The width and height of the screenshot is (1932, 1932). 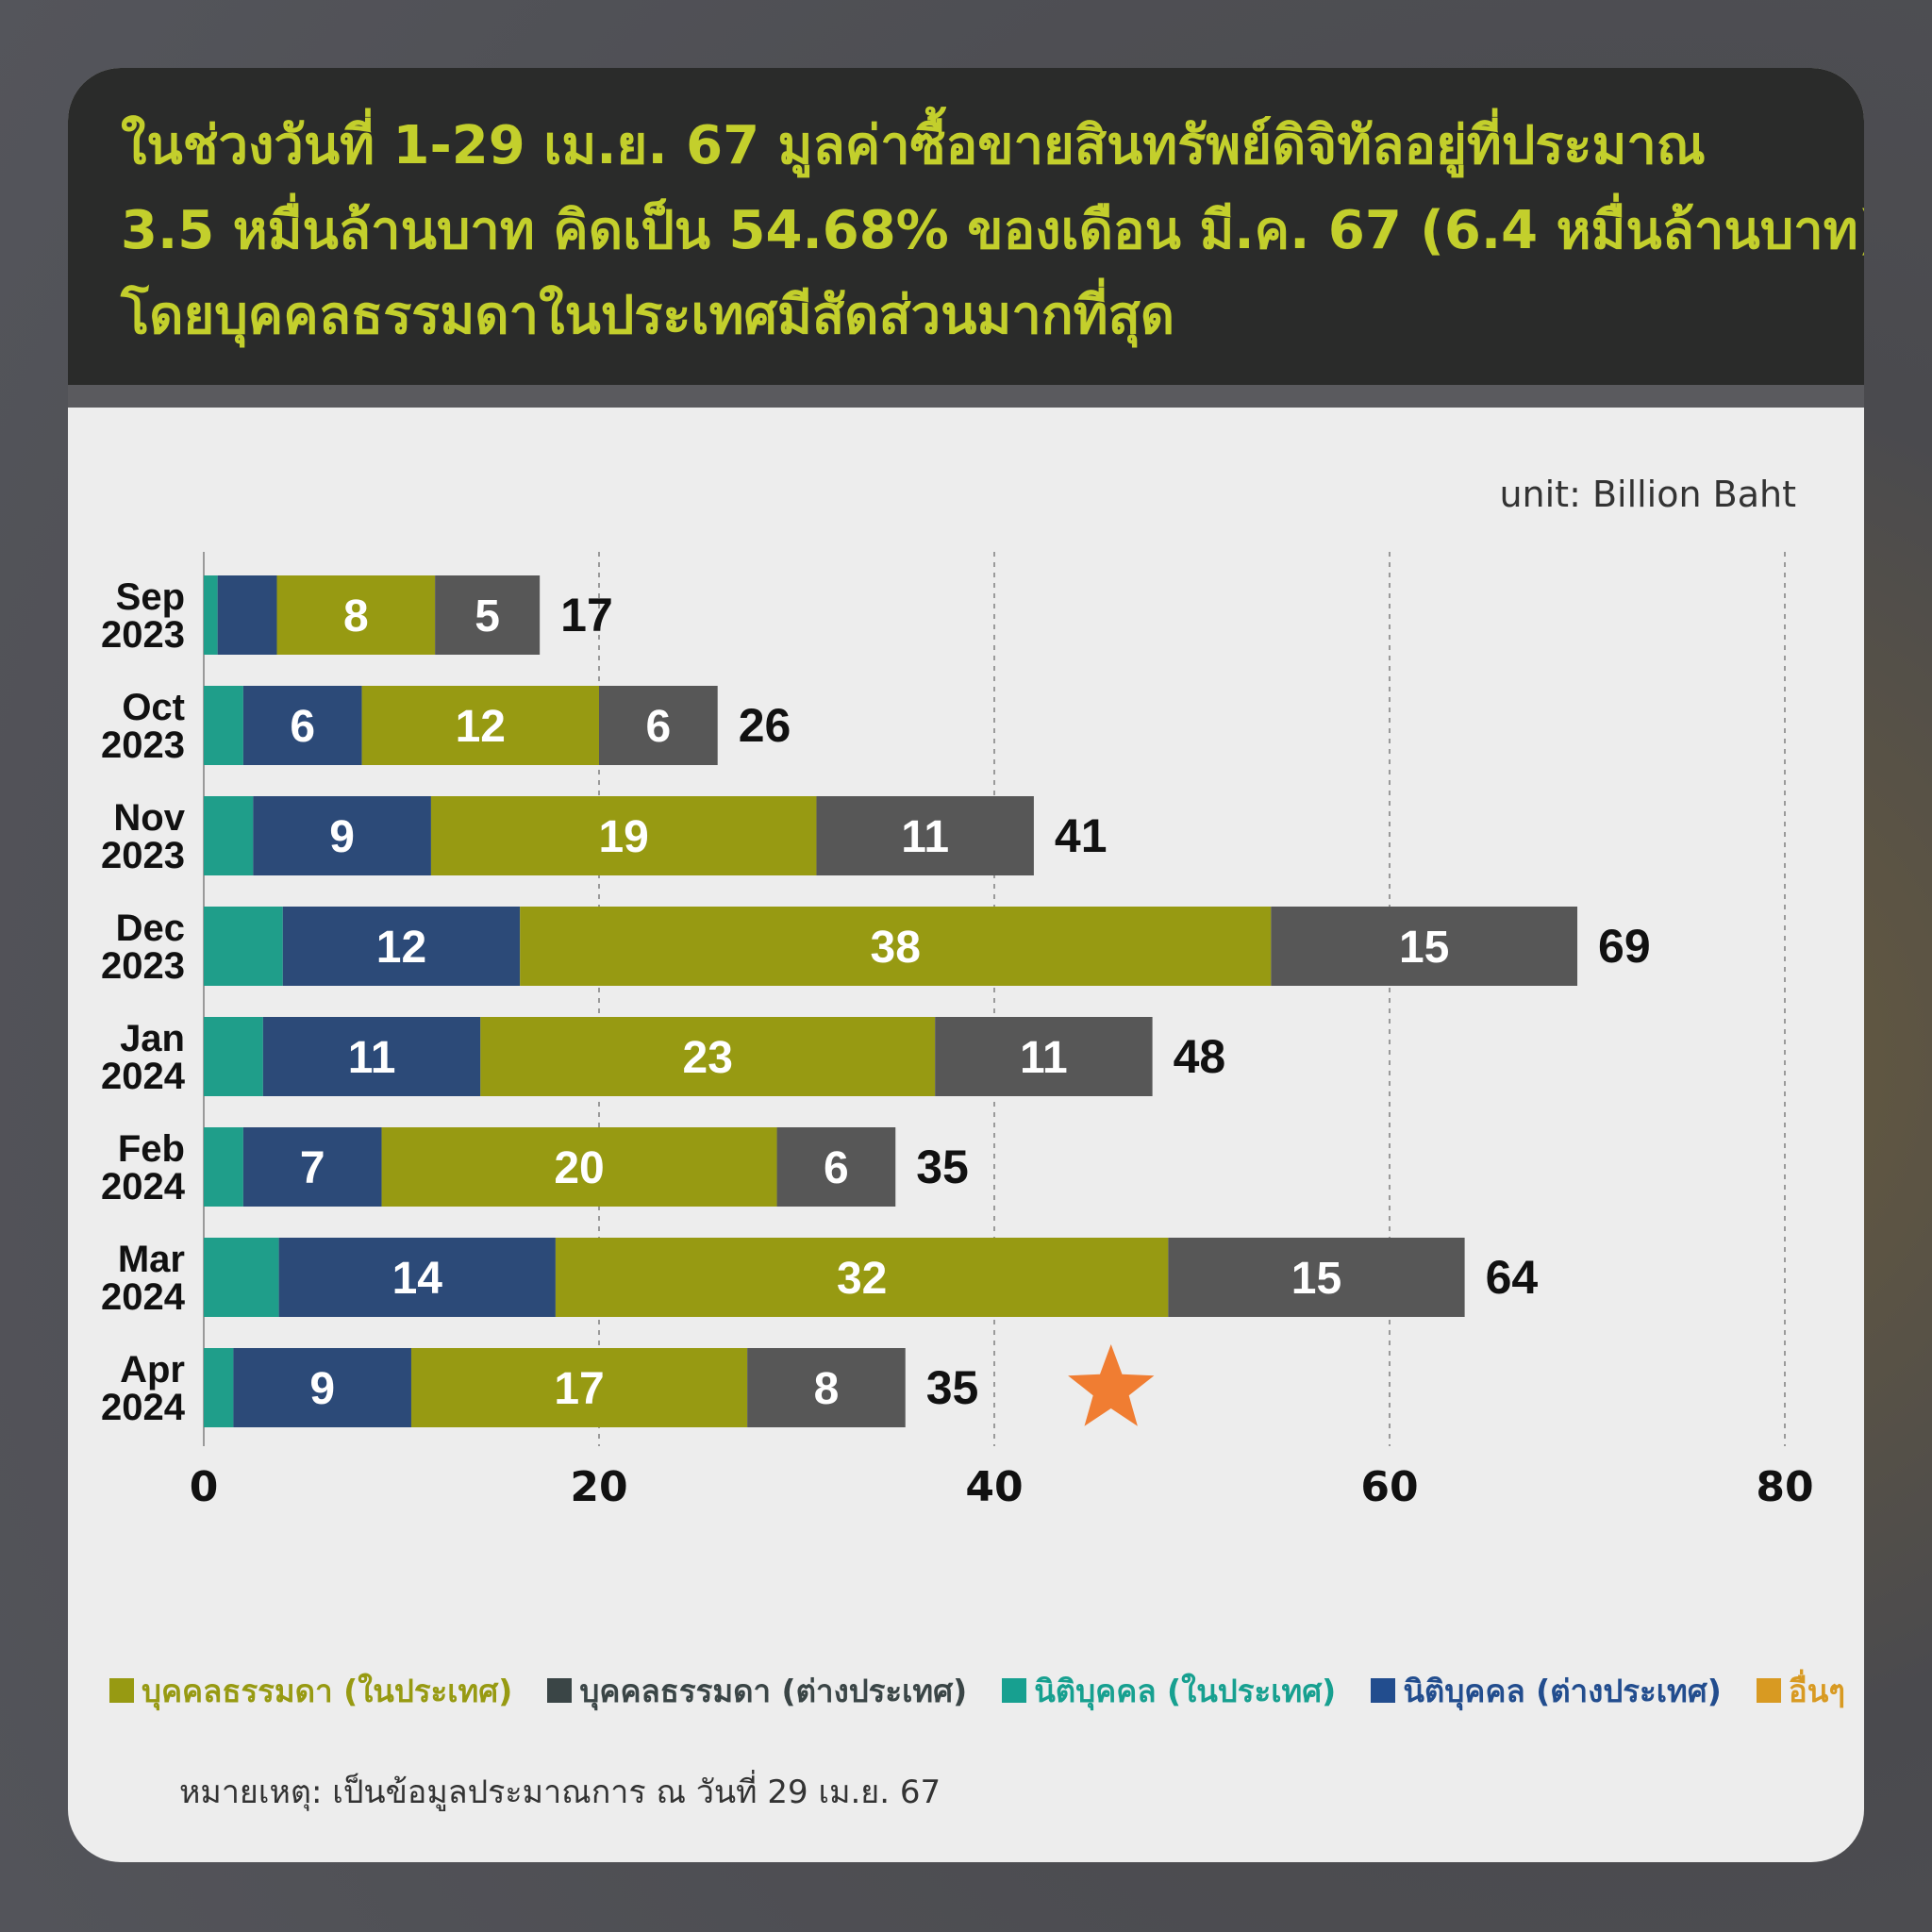 I want to click on segment-data-label: 5, so click(x=488, y=616).